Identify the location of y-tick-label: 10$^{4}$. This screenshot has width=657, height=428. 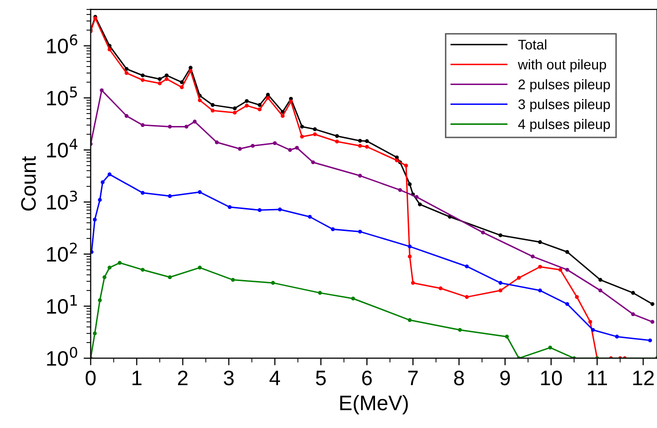
(62, 148).